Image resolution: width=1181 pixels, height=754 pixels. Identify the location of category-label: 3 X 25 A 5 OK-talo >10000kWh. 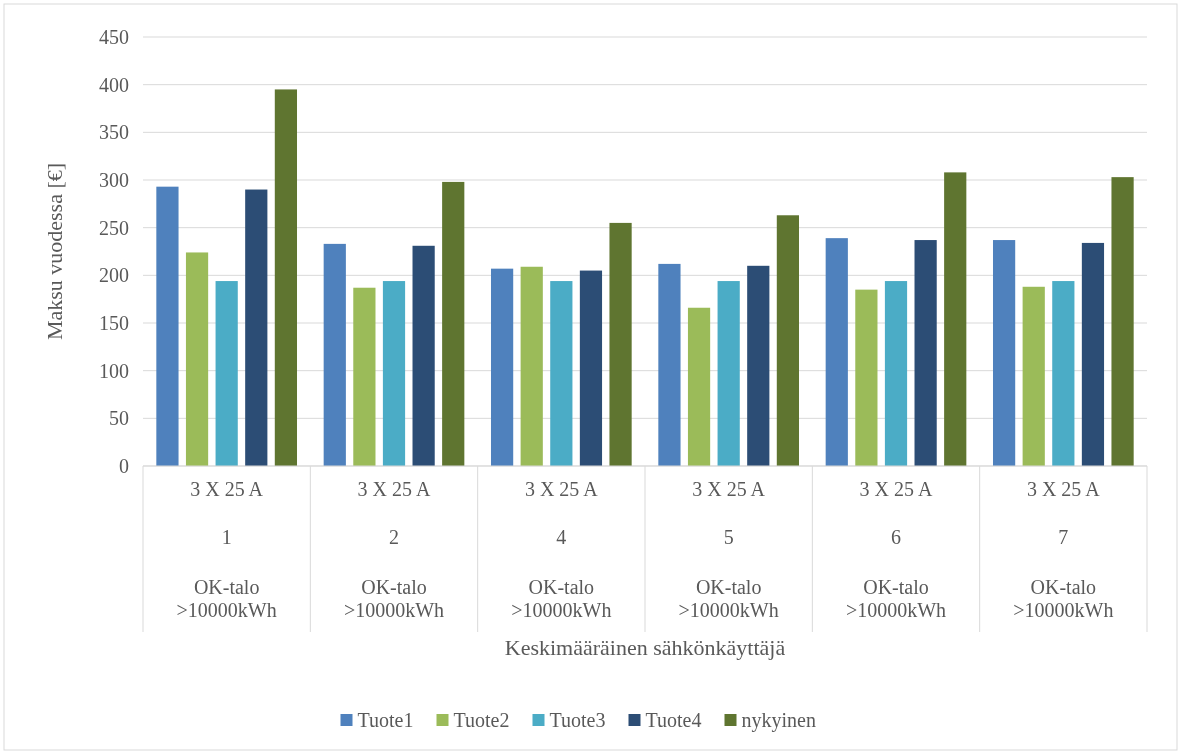
(728, 549).